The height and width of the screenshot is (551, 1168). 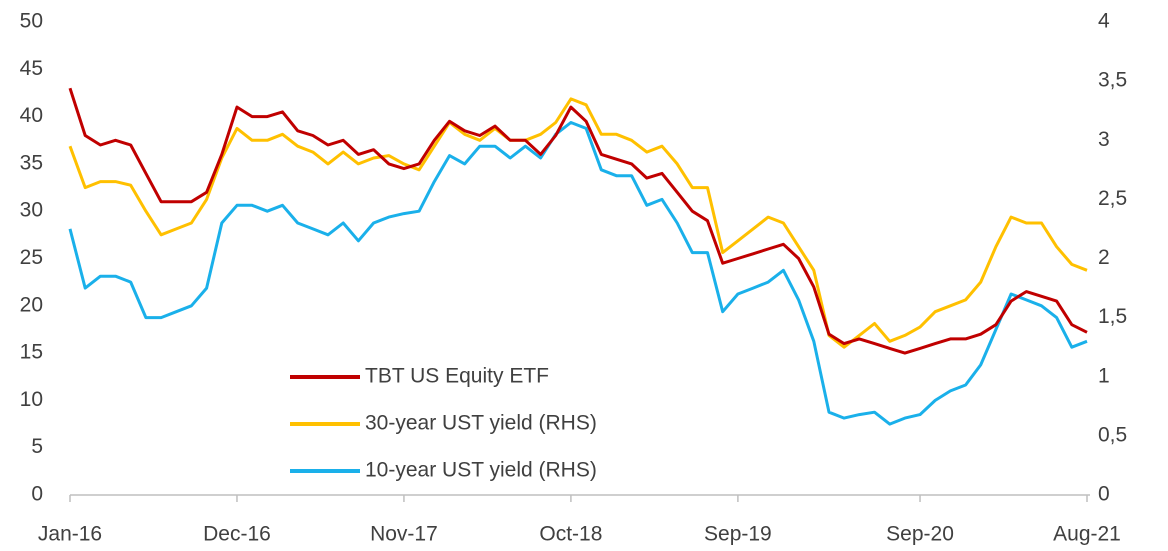 I want to click on y-tick-label: 15, so click(x=31, y=352).